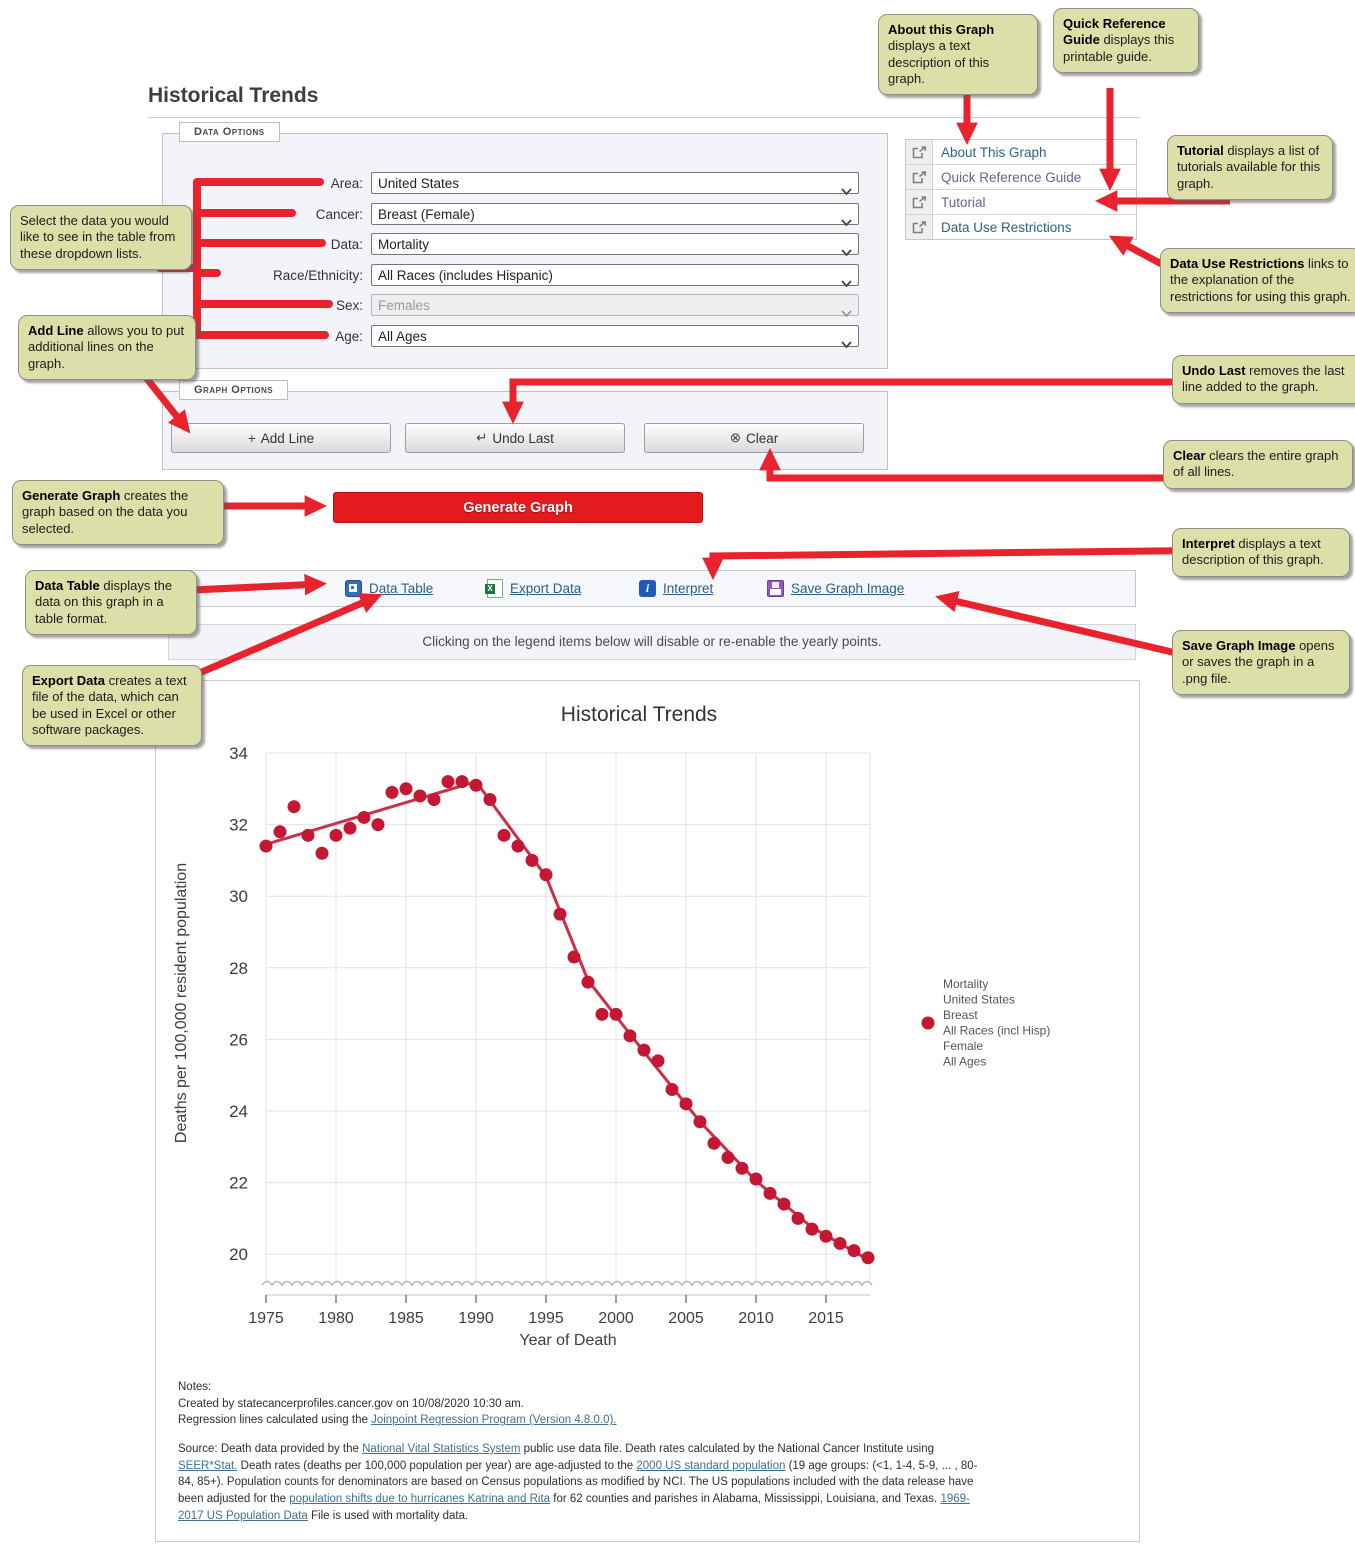  I want to click on add-line-button: + Add Line, so click(281, 438).